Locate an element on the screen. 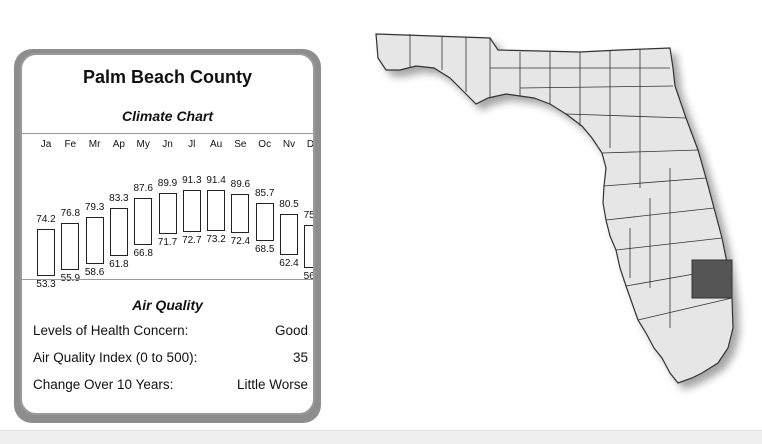  high-temp-label: 83.3 is located at coordinates (119, 199).